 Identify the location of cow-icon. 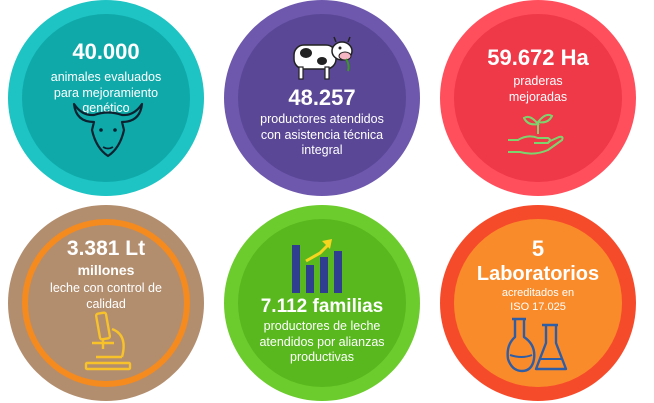
(323, 58).